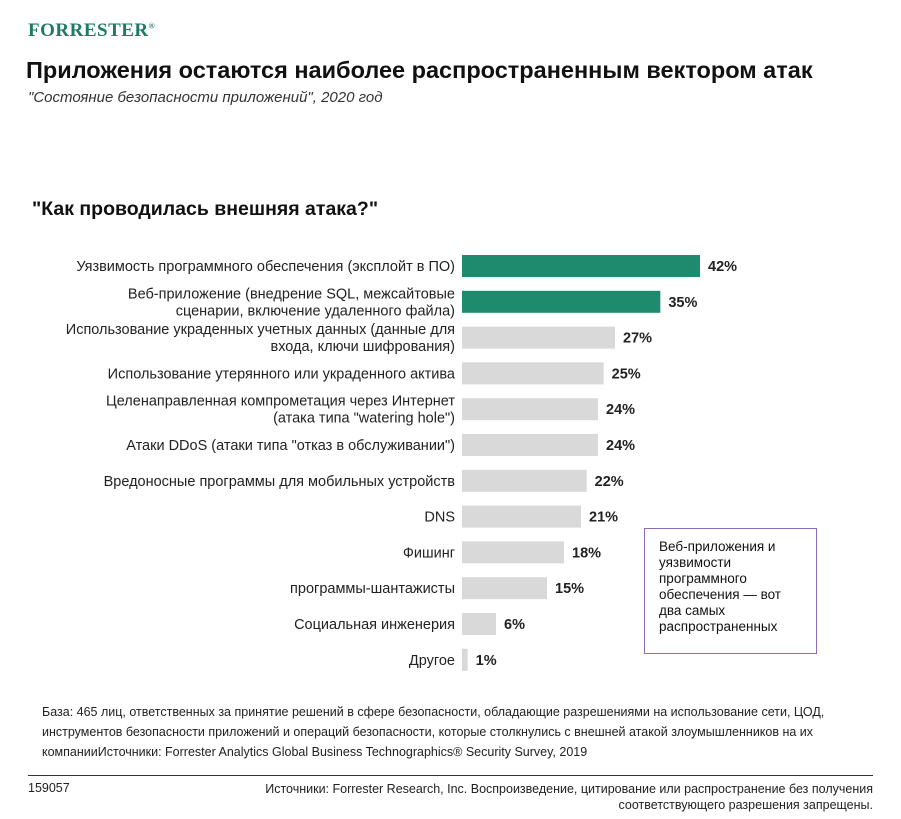  Describe the element at coordinates (586, 553) in the screenshot. I see `value-label-9: 18%` at that location.